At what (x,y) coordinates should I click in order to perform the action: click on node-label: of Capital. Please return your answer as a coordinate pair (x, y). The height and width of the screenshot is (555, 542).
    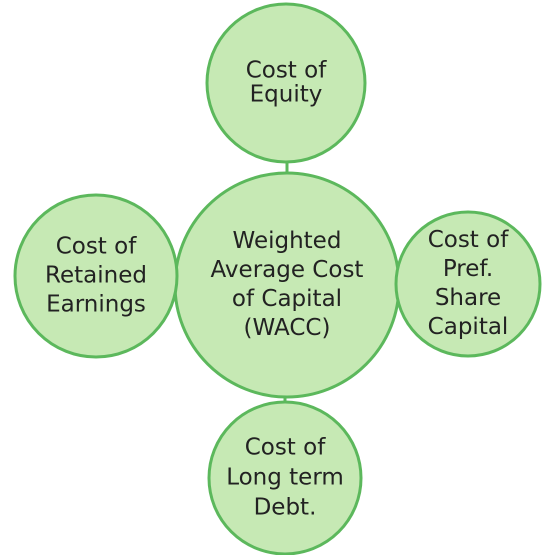
    Looking at the image, I should click on (287, 299).